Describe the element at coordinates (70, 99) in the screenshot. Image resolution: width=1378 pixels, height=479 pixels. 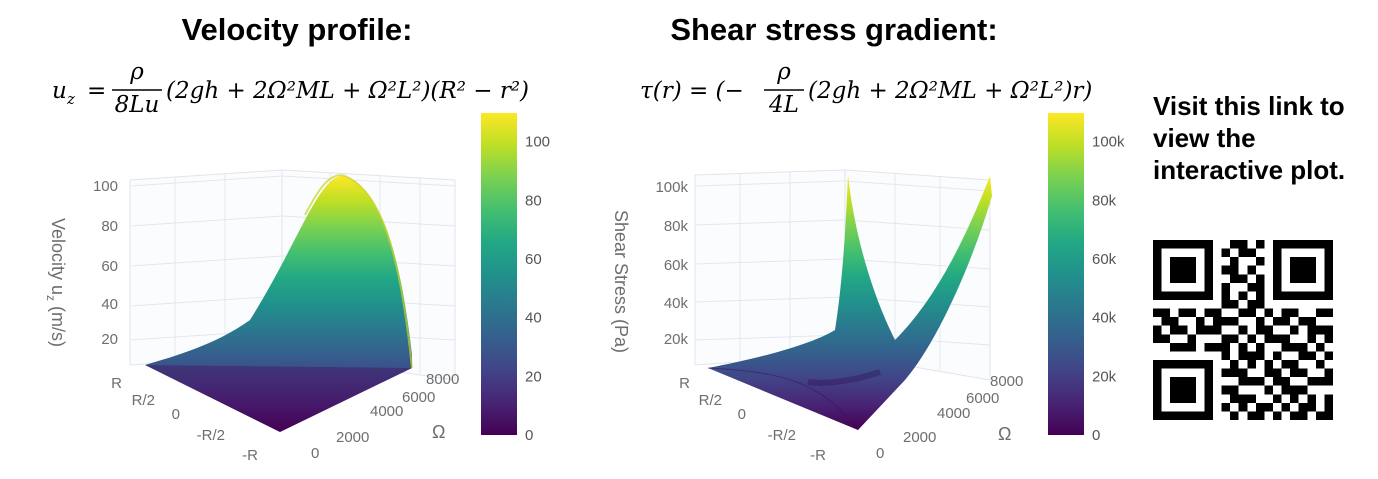
I see `velocity-eq-lhs-sub: z` at that location.